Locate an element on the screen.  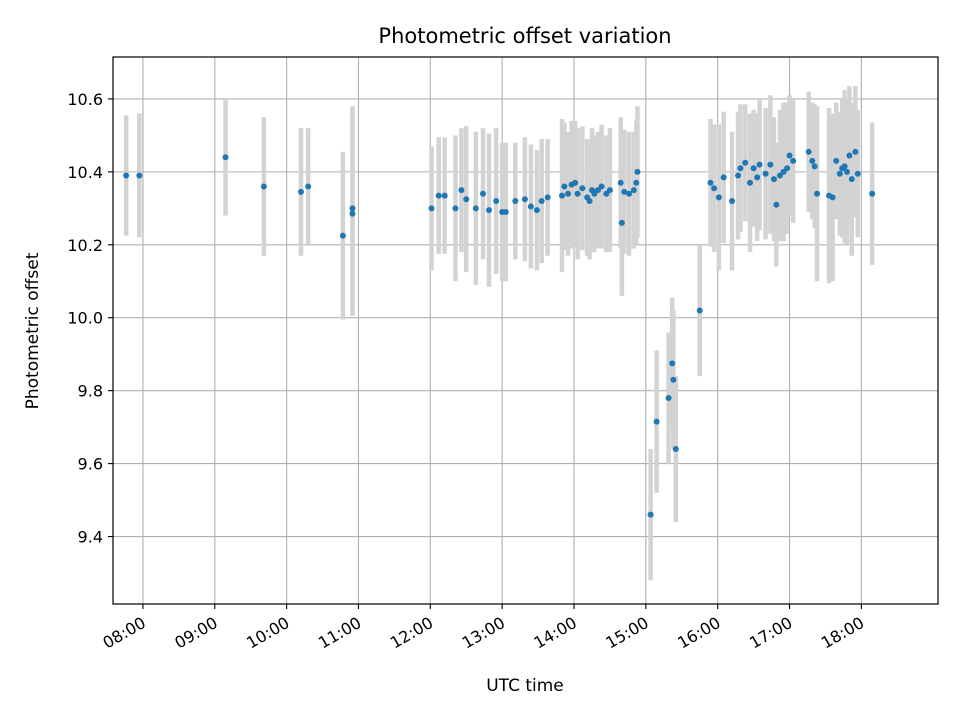
y-axis-ticks: 9.4 9.6 9.8 10.0 10.2 10.4 10.6 is located at coordinates (90, 318).